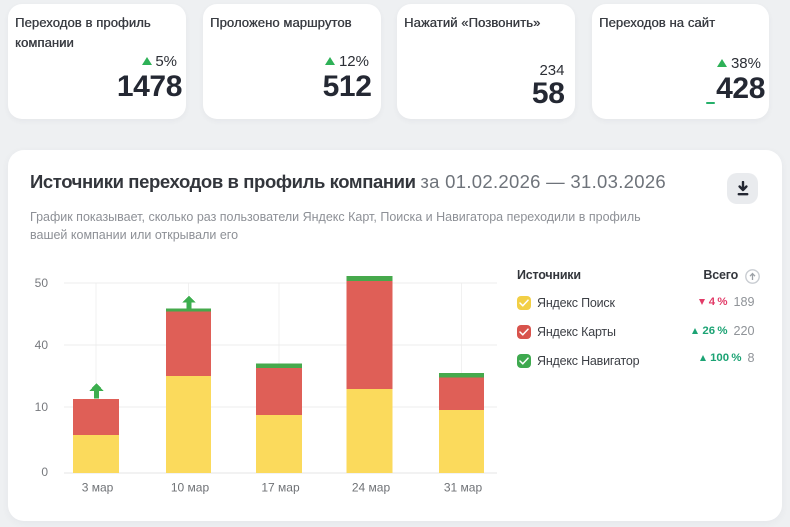 The height and width of the screenshot is (527, 790). What do you see at coordinates (463, 488) in the screenshot?
I see `svg-text: 31 мар` at bounding box center [463, 488].